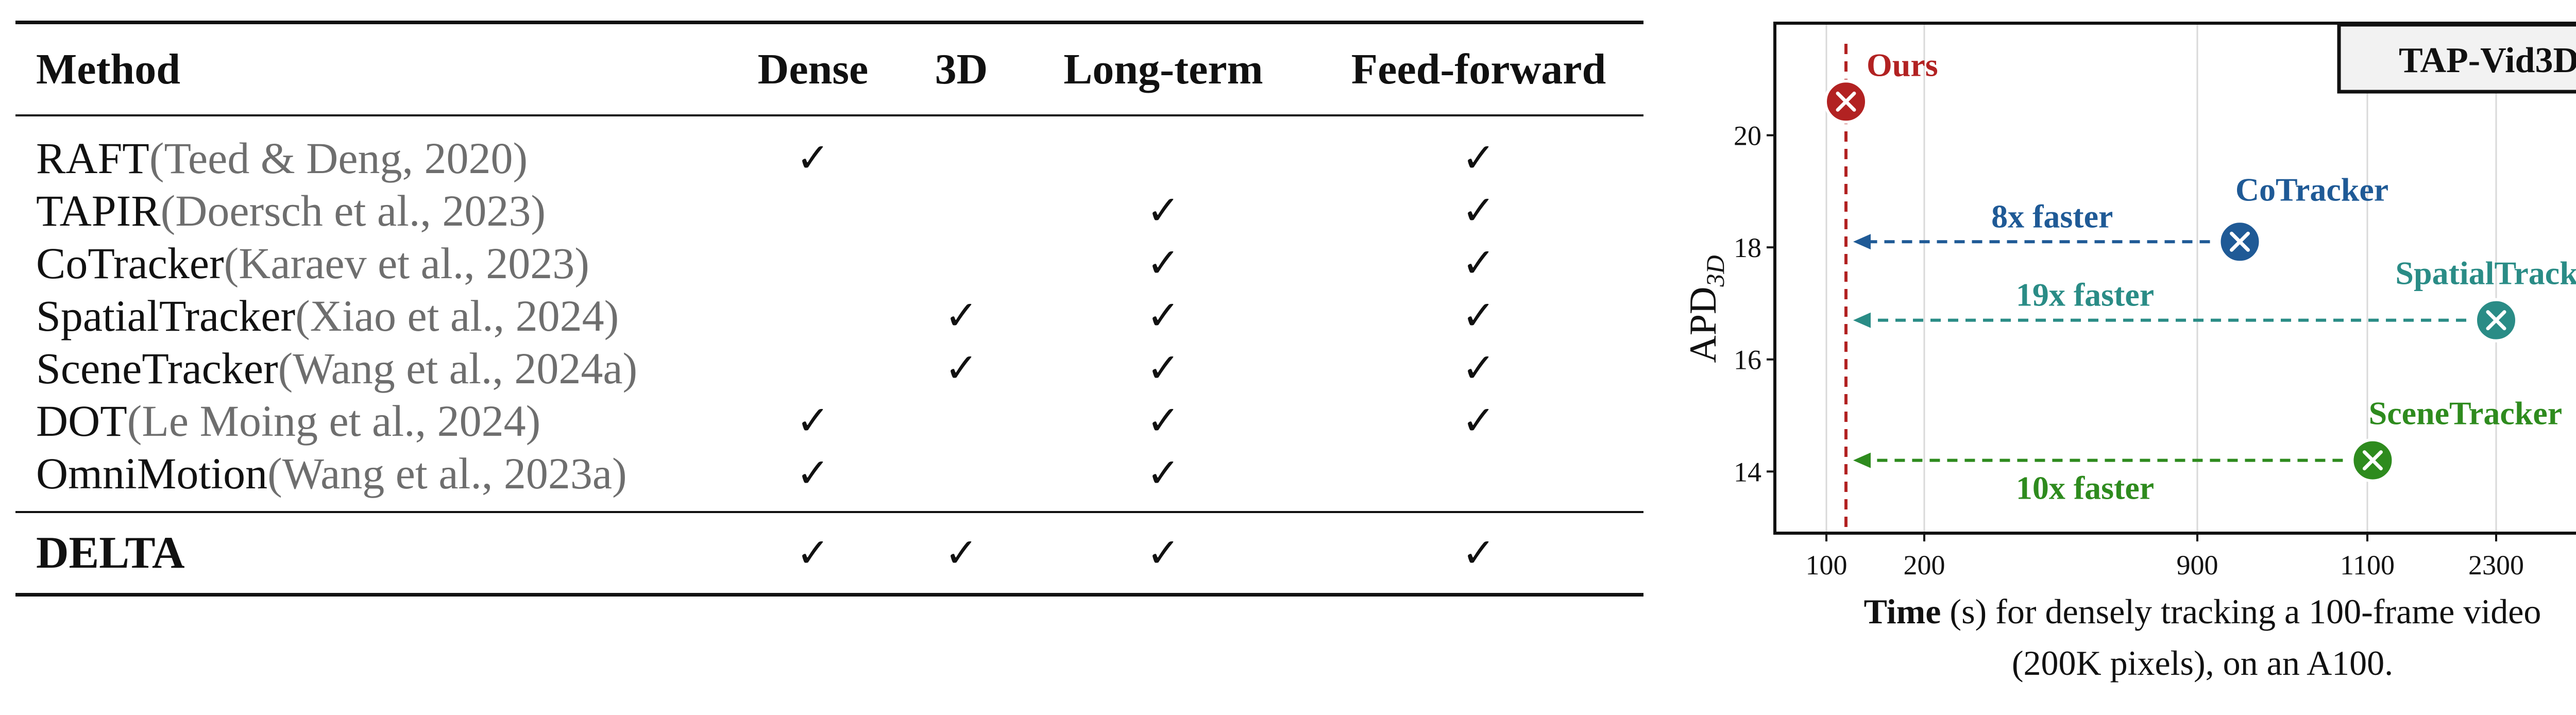 The image size is (2576, 715). I want to click on speedup-label: 8x faster, so click(2052, 216).